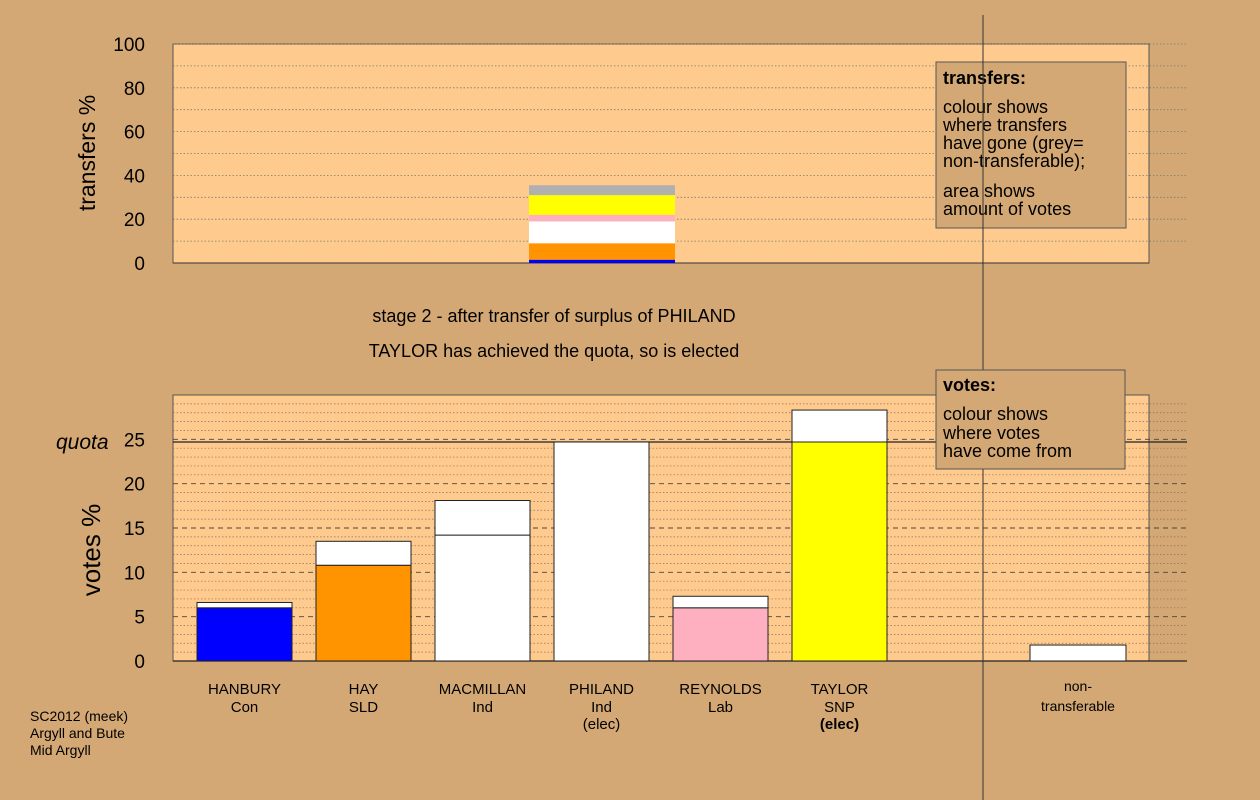  I want to click on bar-macmillan-first, so click(482, 598).